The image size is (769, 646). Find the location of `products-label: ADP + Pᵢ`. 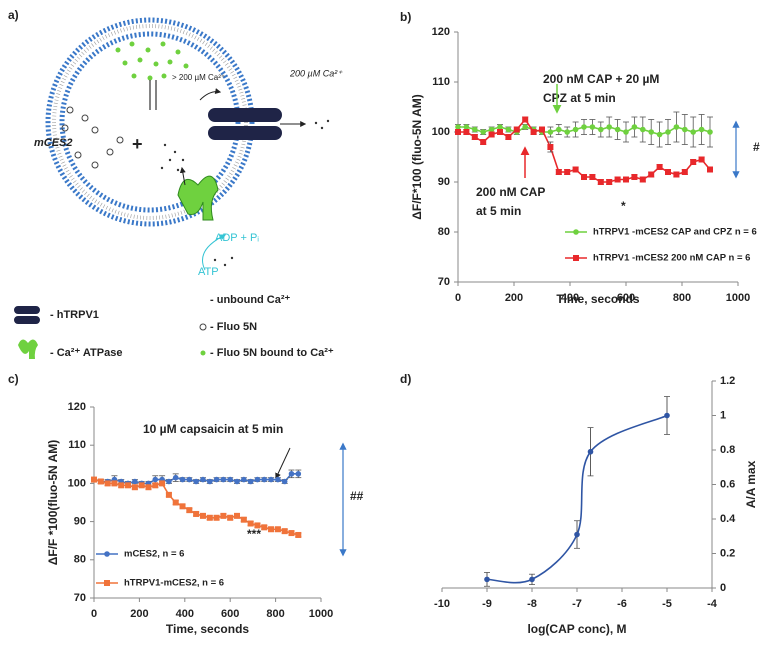

products-label: ADP + Pᵢ is located at coordinates (237, 238).